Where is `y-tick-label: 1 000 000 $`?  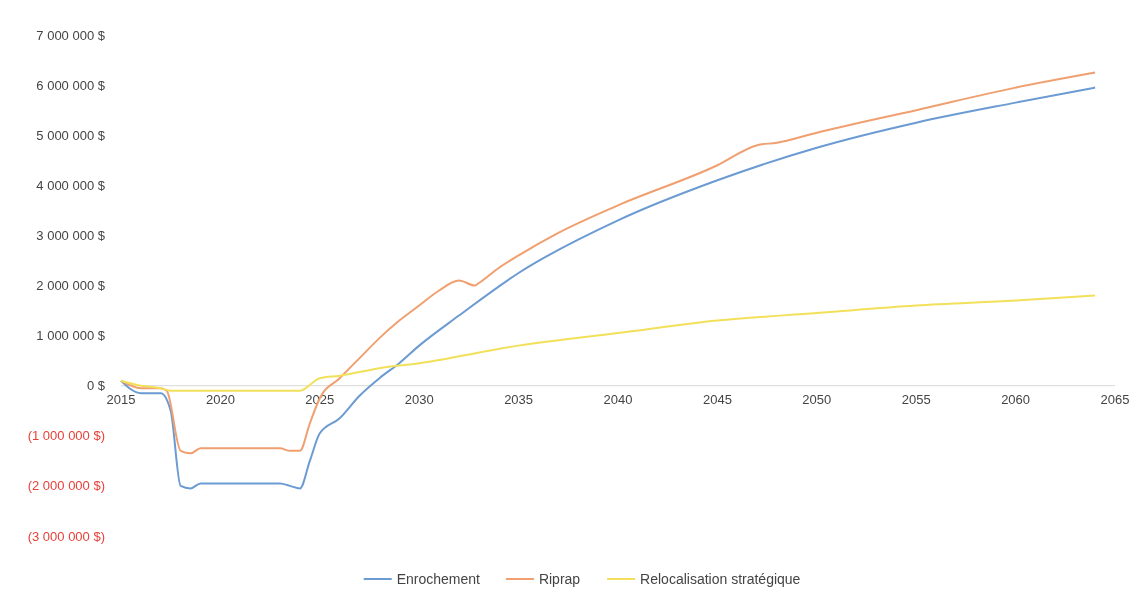
y-tick-label: 1 000 000 $ is located at coordinates (71, 336).